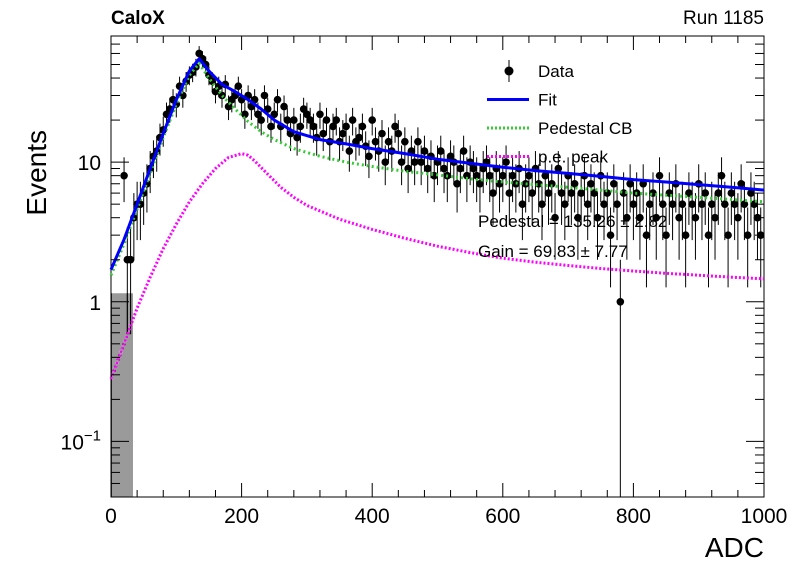  What do you see at coordinates (36, 173) in the screenshot?
I see `y-axis-title: Events` at bounding box center [36, 173].